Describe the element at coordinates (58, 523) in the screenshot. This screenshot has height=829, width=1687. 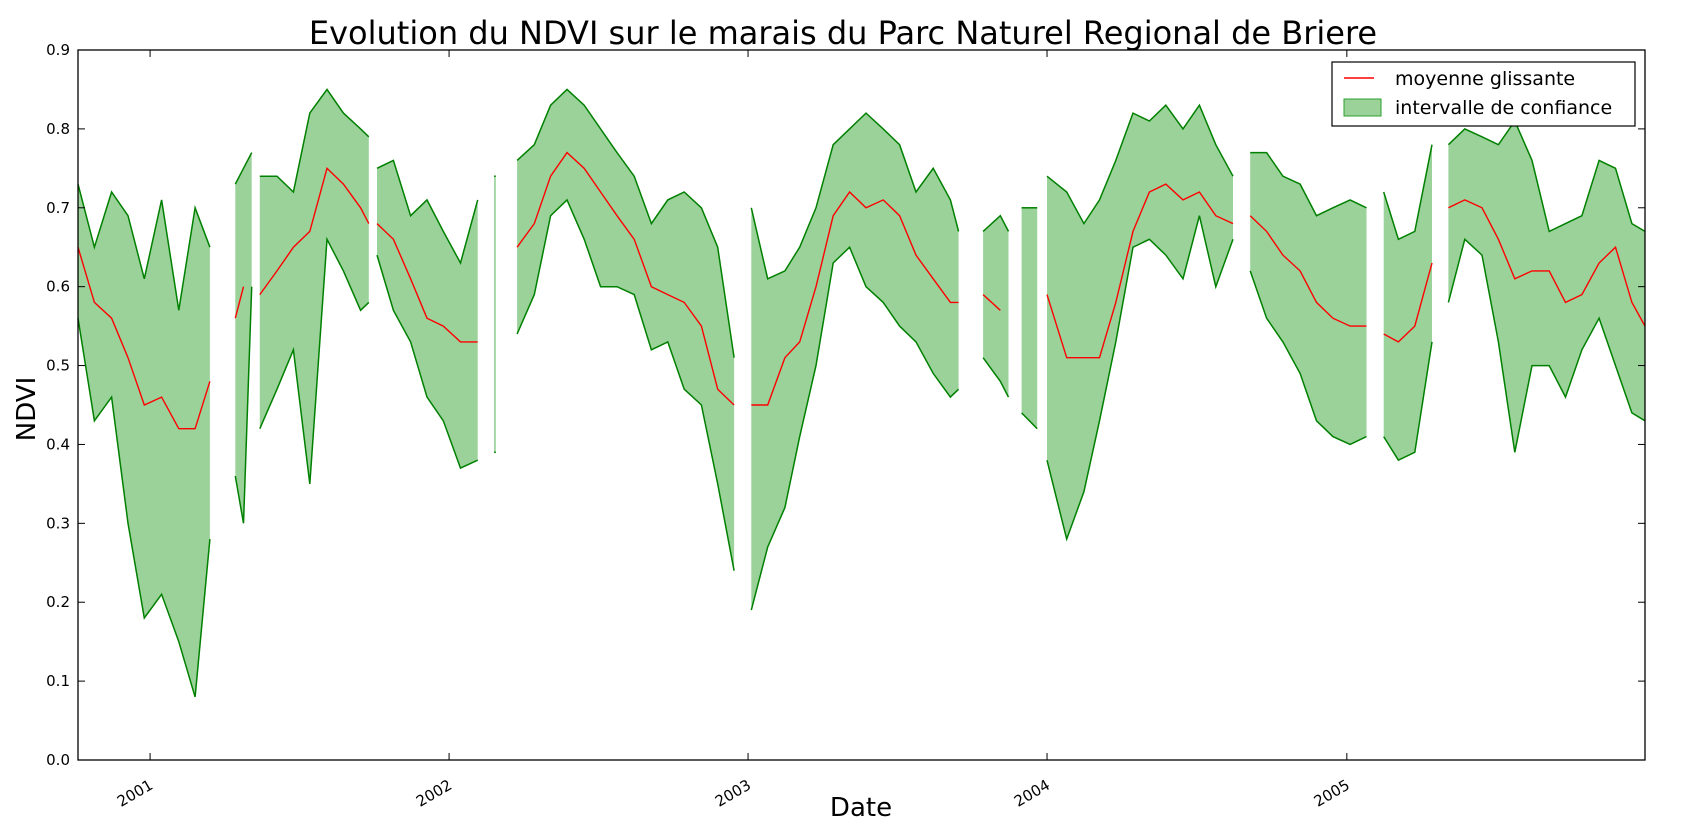
I see `y-tick-label: 0.3` at that location.